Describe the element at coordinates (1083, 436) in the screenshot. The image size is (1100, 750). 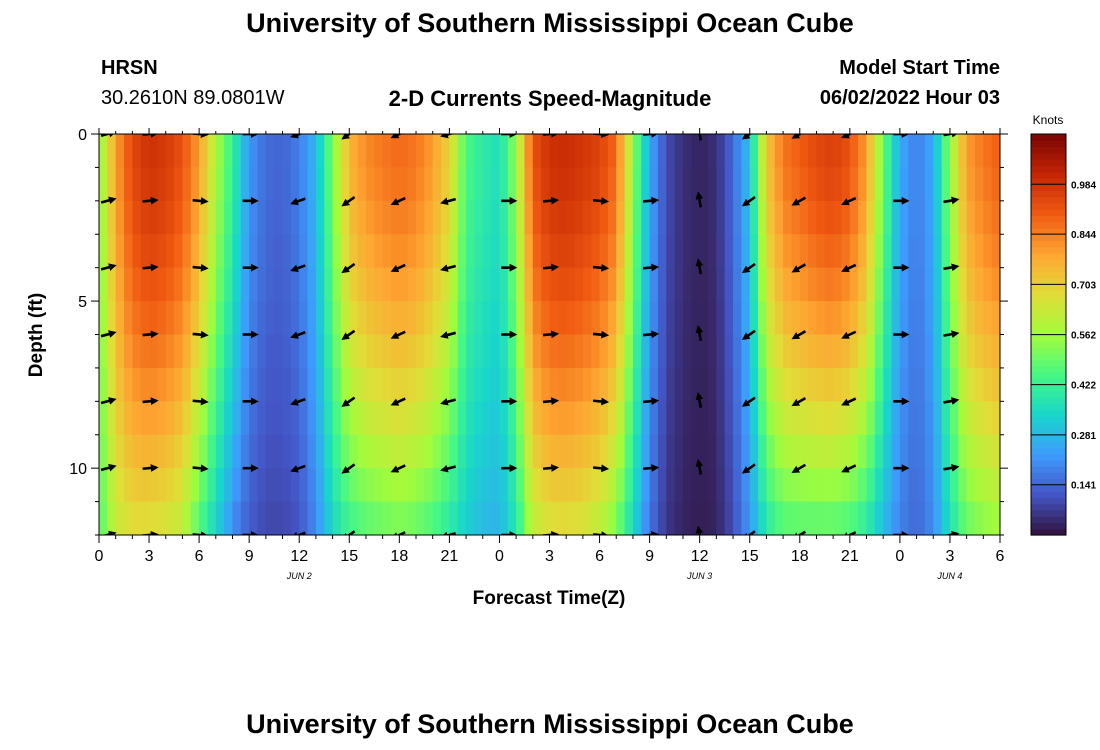
I see `colorbar-tick-label: 0.281` at that location.